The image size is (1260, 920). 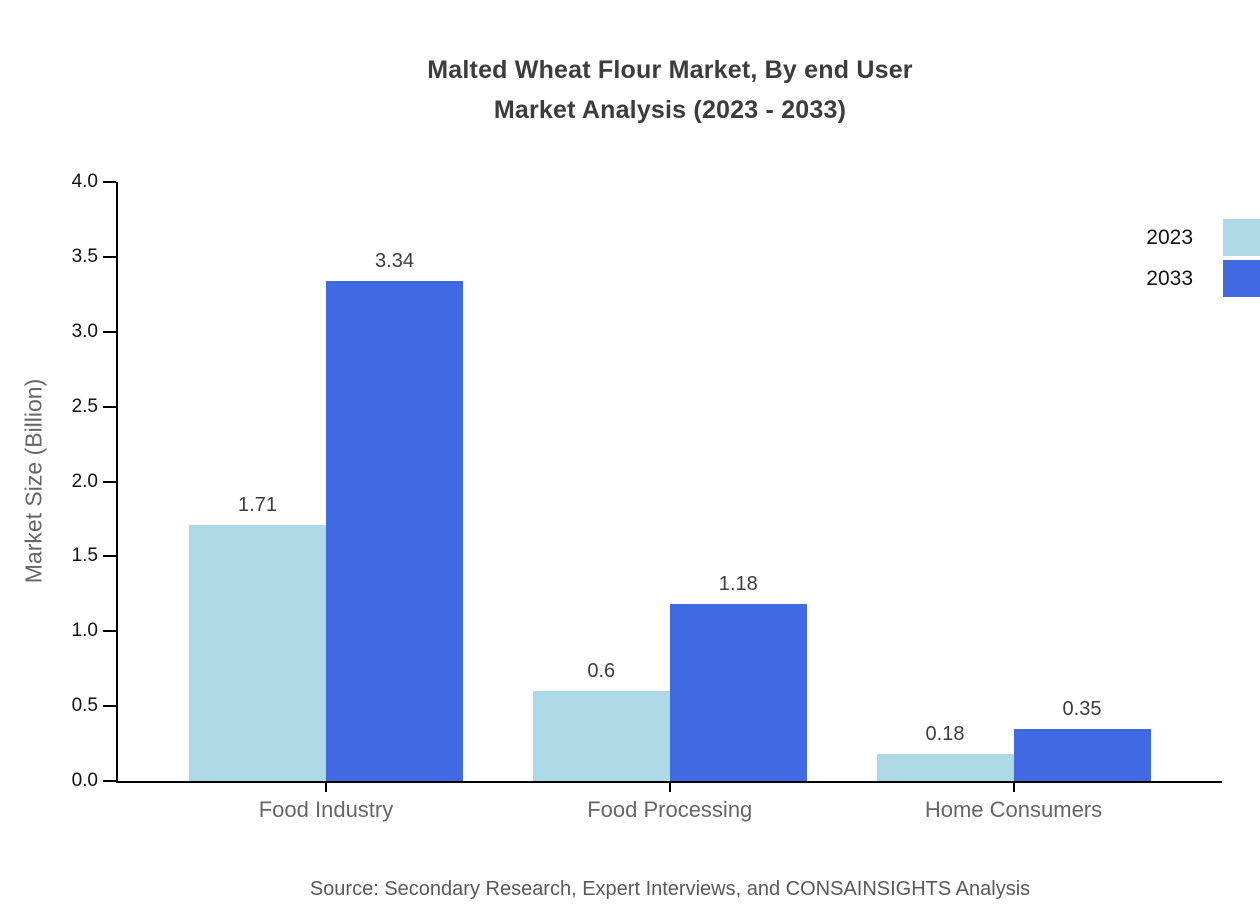 What do you see at coordinates (84, 406) in the screenshot?
I see `y-tick-label: 2.5` at bounding box center [84, 406].